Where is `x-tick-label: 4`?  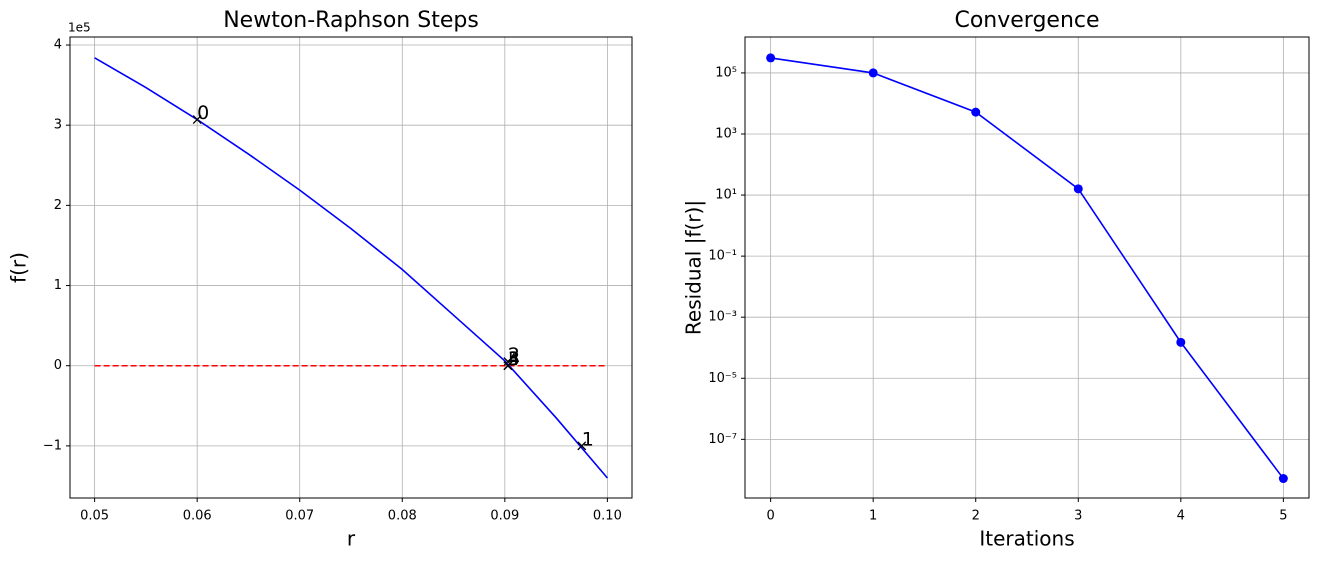 x-tick-label: 4 is located at coordinates (1181, 516).